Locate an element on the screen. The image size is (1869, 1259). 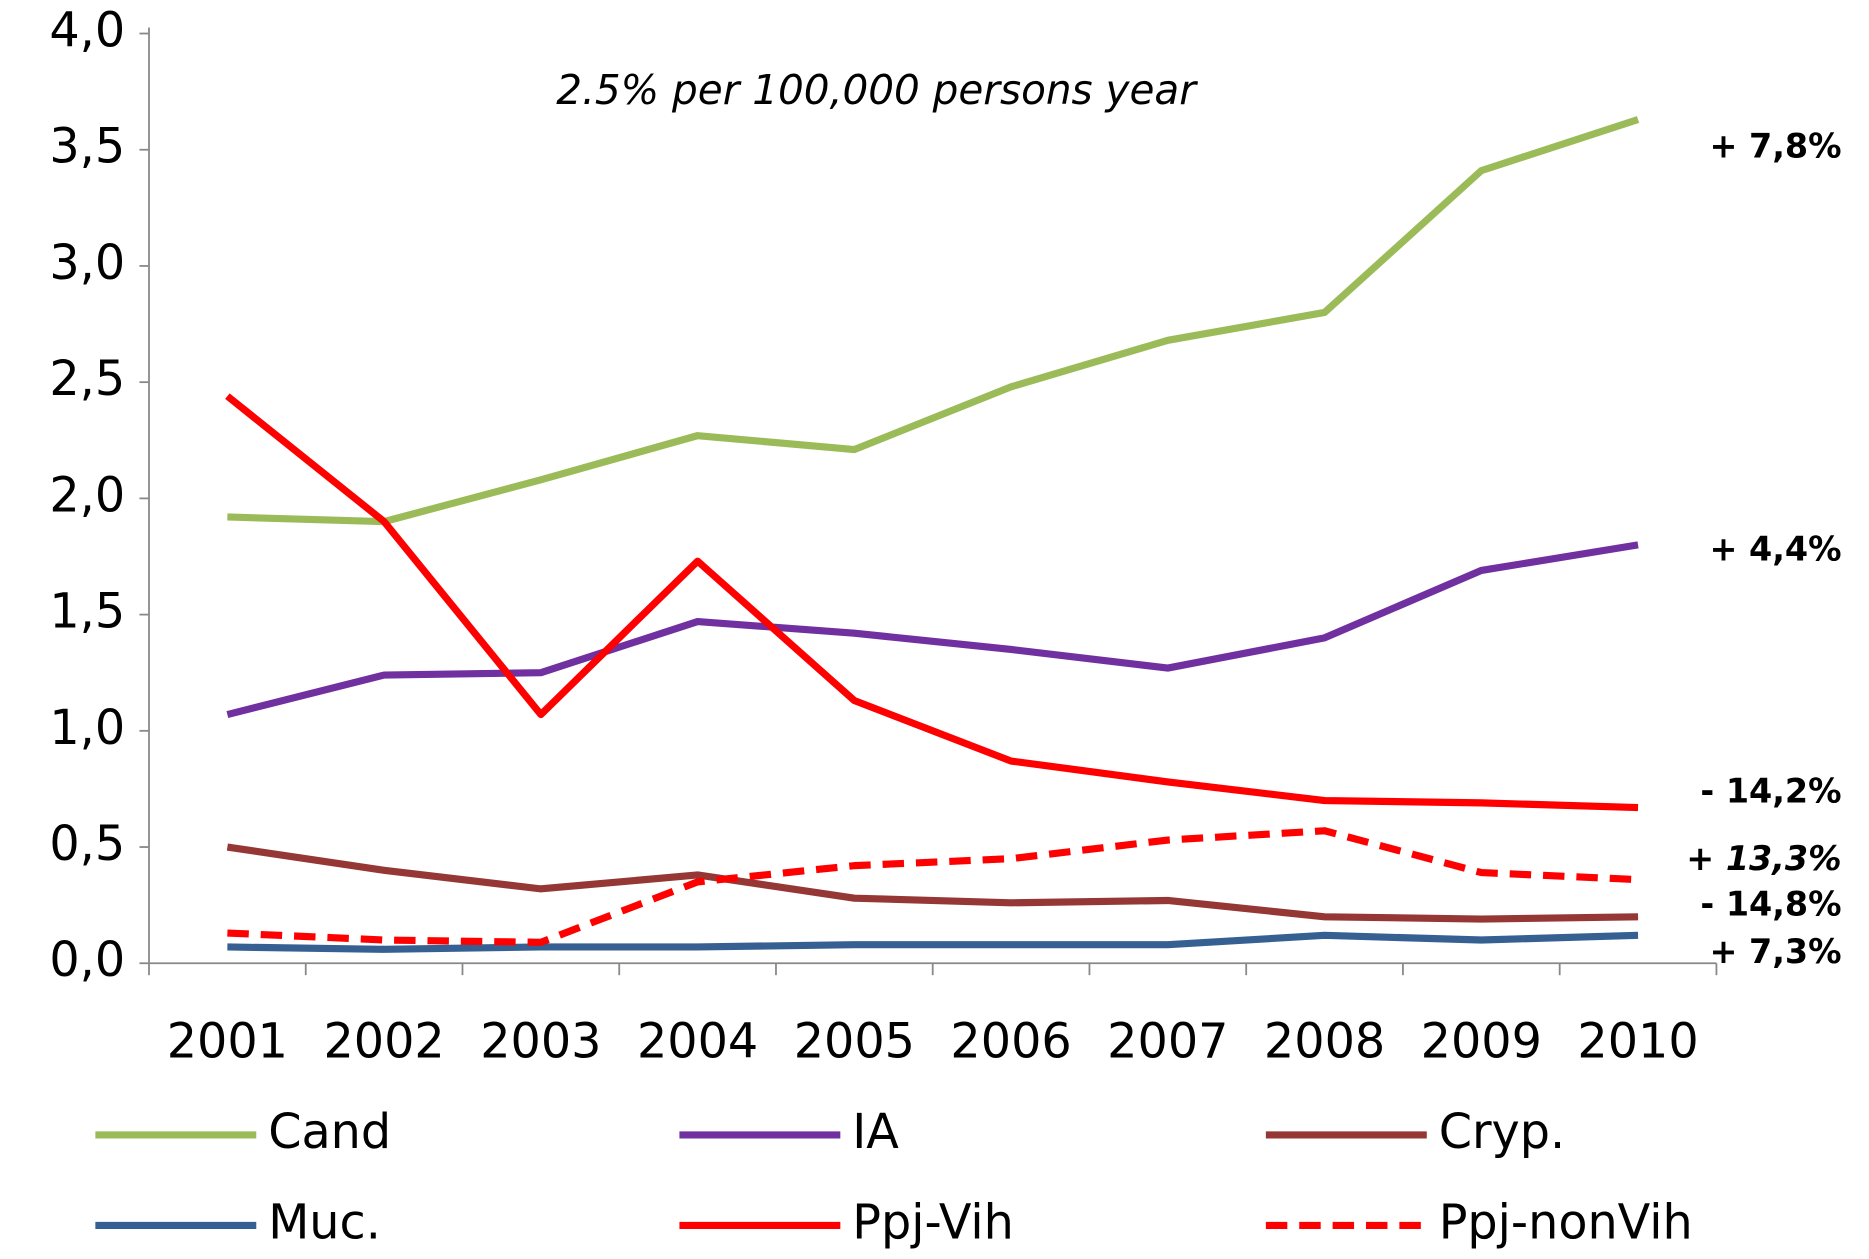
y-tick-label: 1,5 is located at coordinates (87, 612).